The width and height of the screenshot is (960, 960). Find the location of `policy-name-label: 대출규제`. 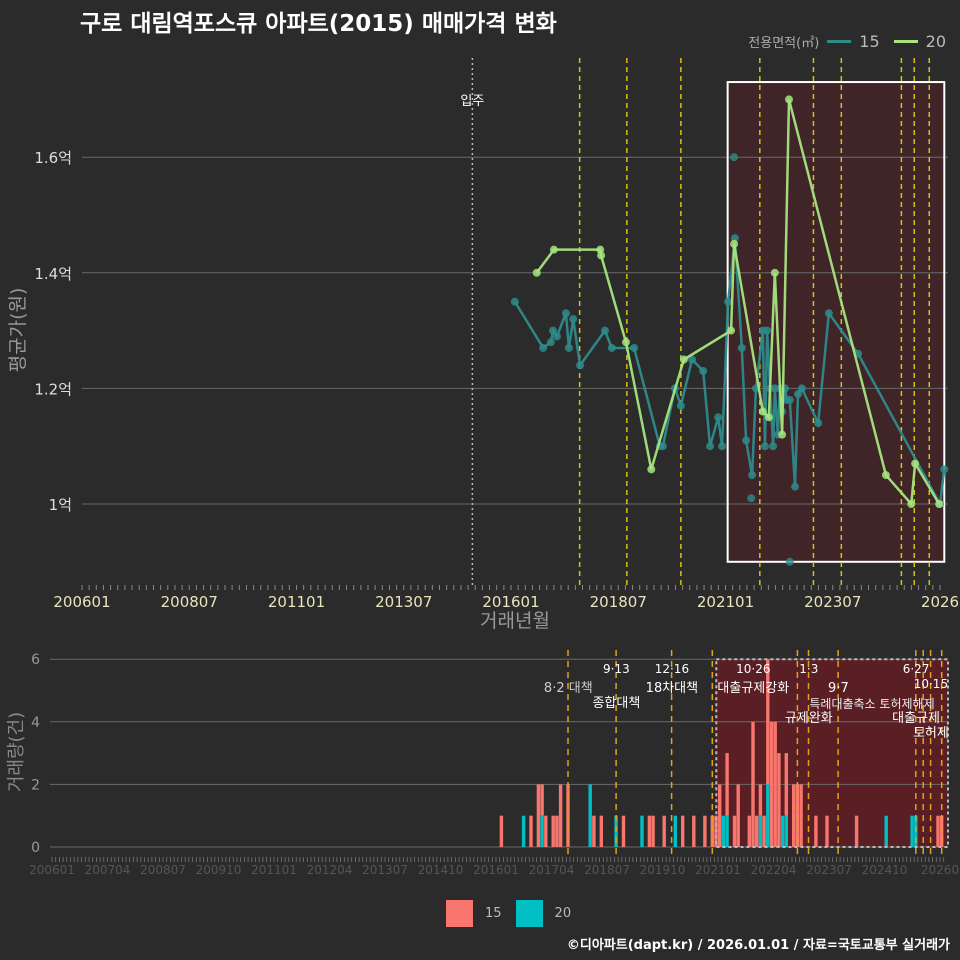

policy-name-label: 대출규제 is located at coordinates (916, 718).